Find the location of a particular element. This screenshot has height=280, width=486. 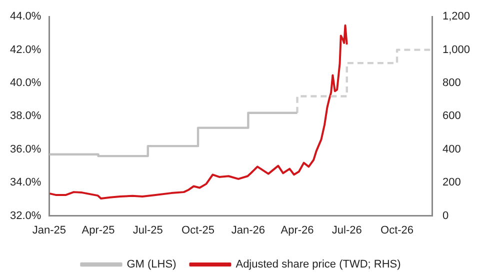

y2-tick-label: 1,000 is located at coordinates (456, 50).